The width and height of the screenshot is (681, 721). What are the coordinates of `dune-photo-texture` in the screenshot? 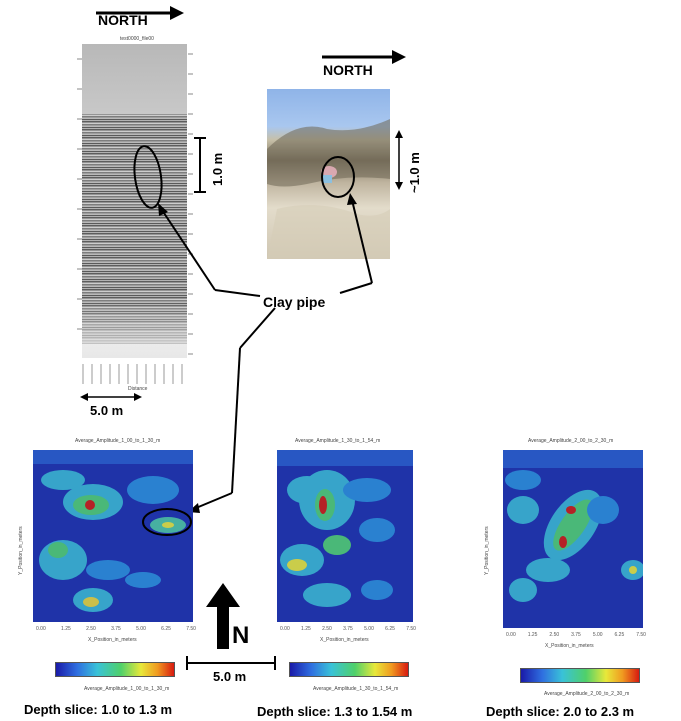 It's located at (328, 189).